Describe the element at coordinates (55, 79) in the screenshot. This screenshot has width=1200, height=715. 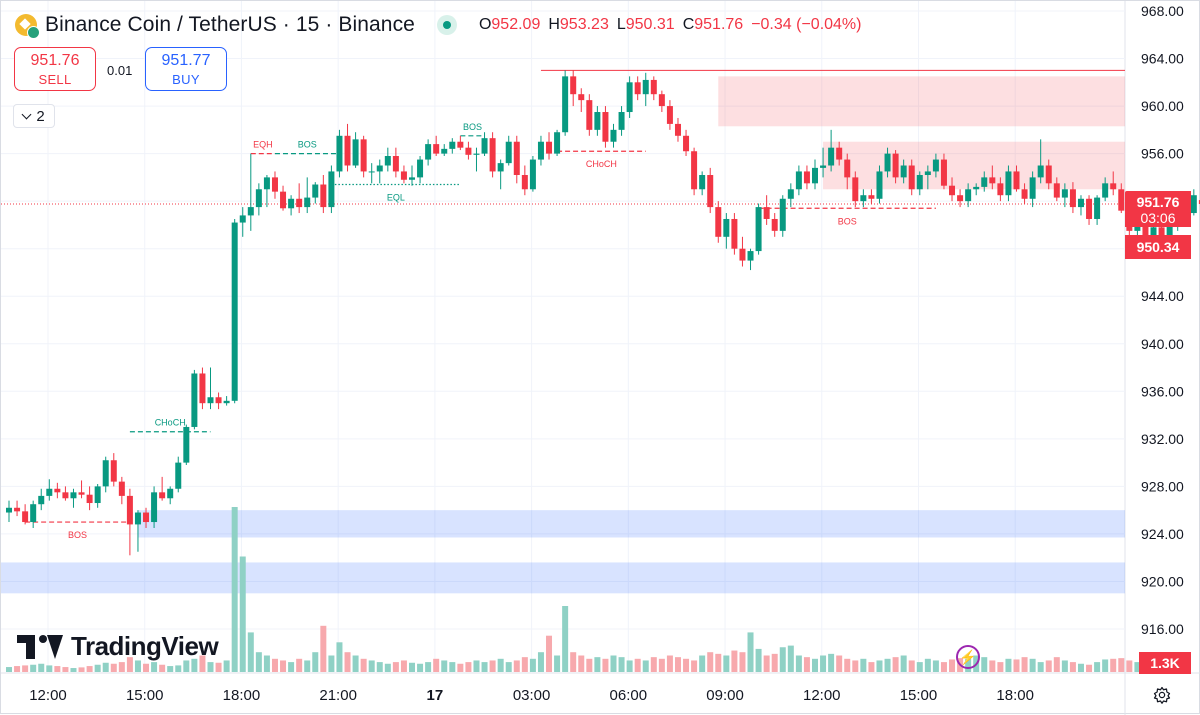
I see `sell-label: SELL` at that location.